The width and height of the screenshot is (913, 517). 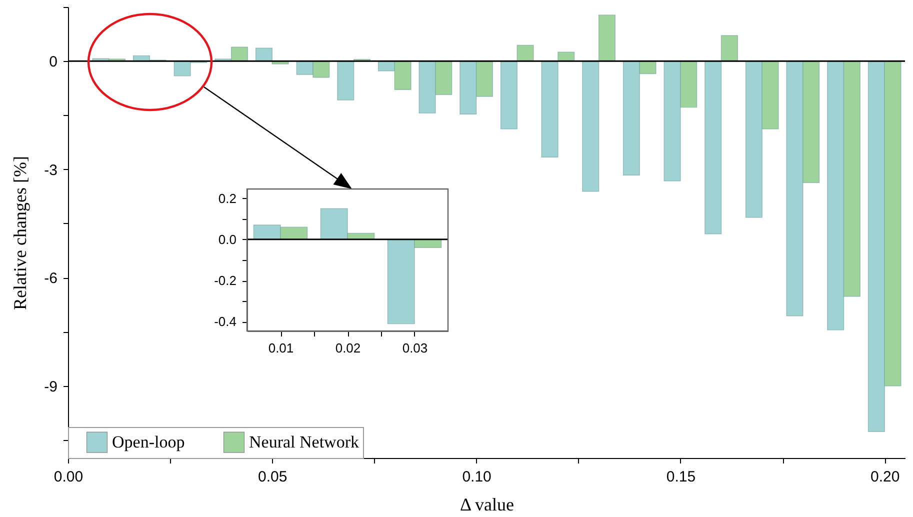 What do you see at coordinates (225, 322) in the screenshot?
I see `y-tick-label: -0.4` at bounding box center [225, 322].